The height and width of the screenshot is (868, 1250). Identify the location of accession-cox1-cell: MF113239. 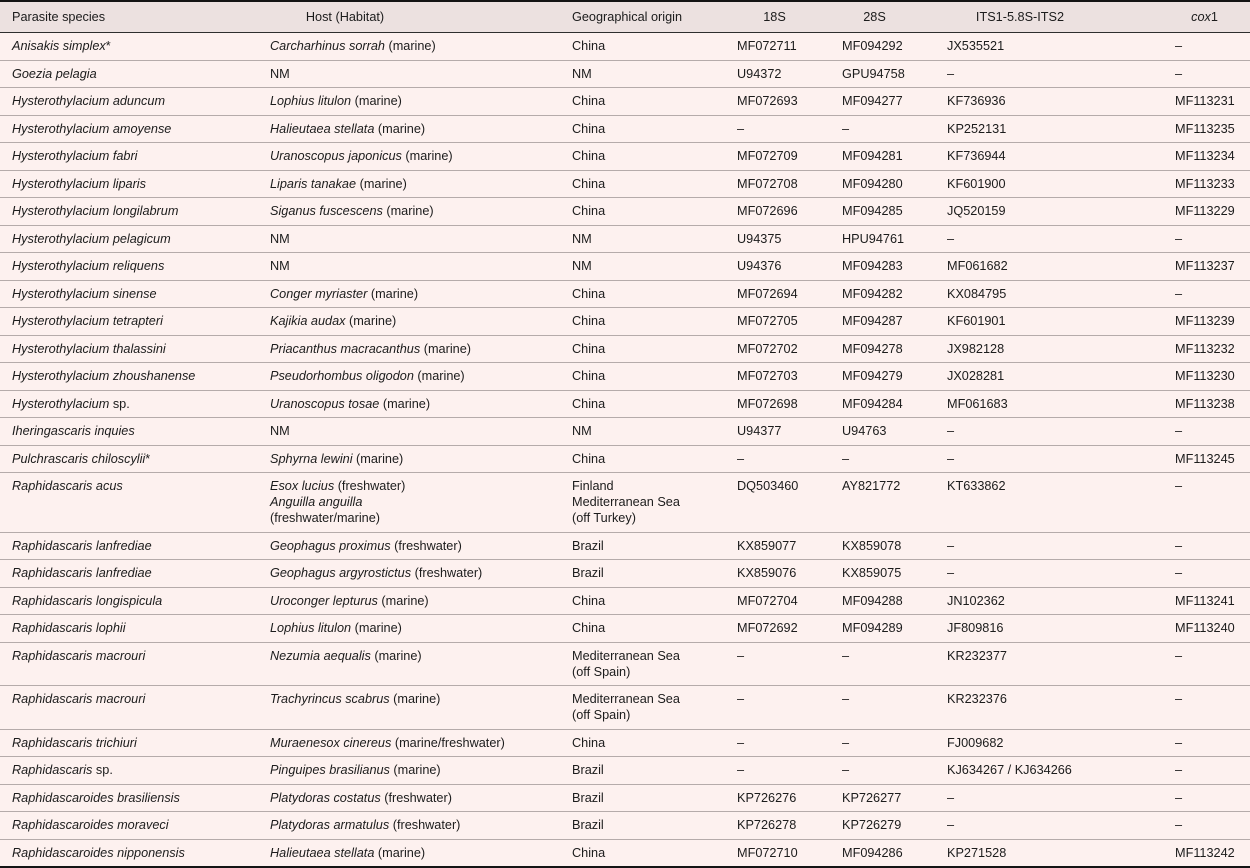
(1205, 321).